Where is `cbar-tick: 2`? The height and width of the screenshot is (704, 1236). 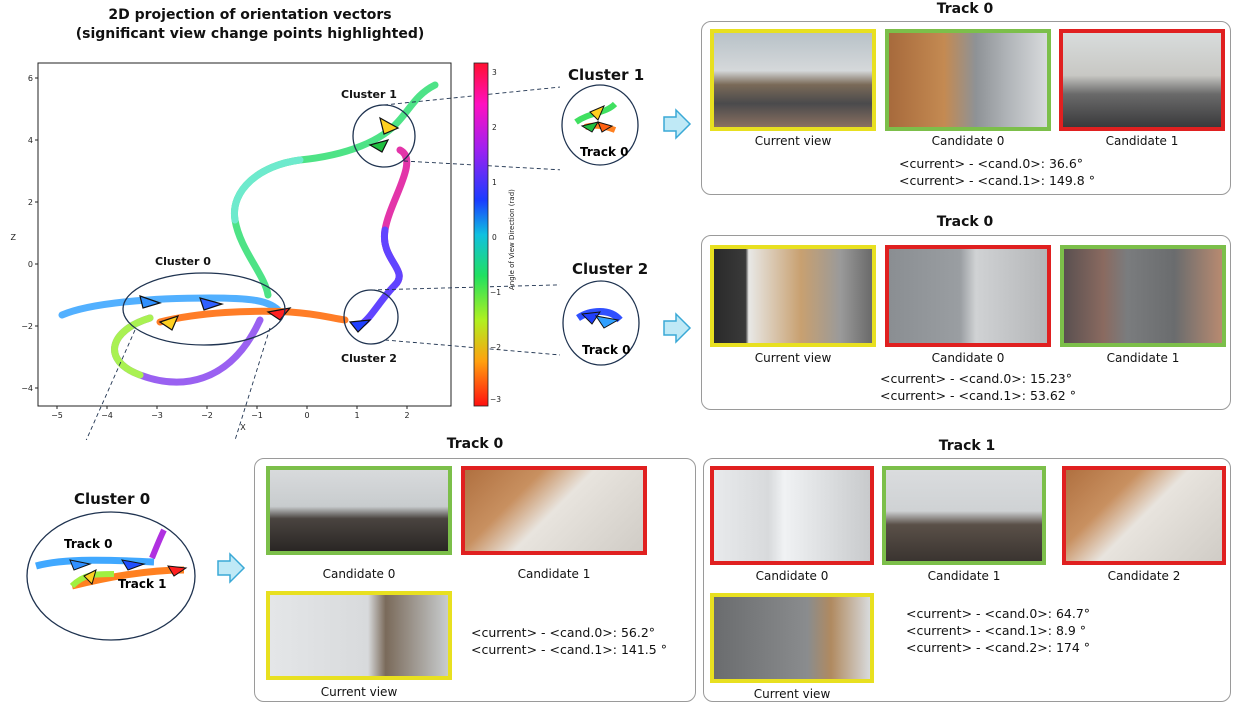 cbar-tick: 2 is located at coordinates (494, 127).